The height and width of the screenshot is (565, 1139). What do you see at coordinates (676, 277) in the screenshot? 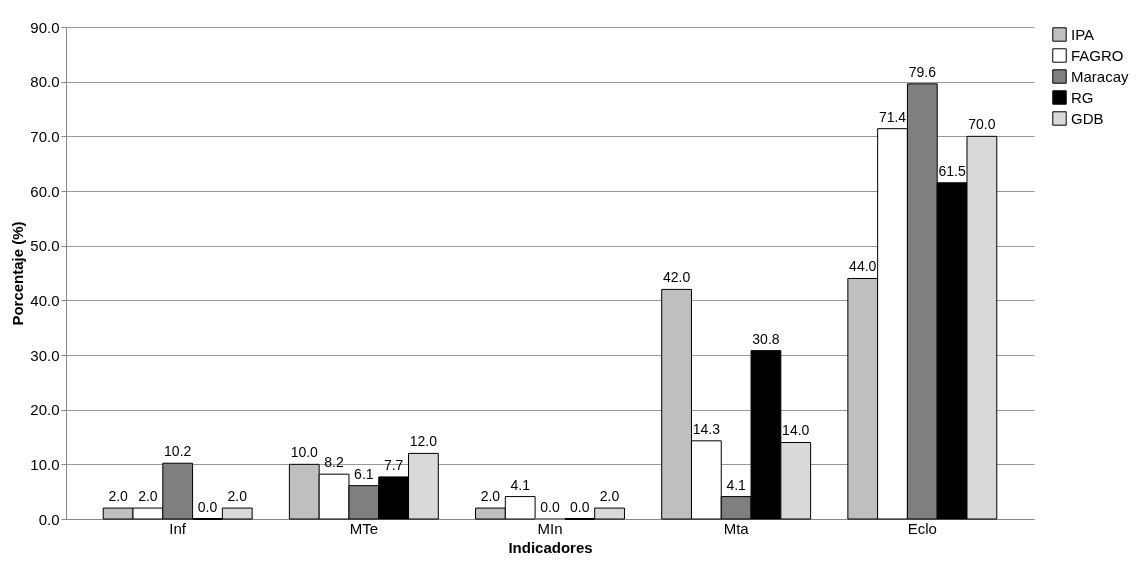
I see `data-label: 42.0` at bounding box center [676, 277].